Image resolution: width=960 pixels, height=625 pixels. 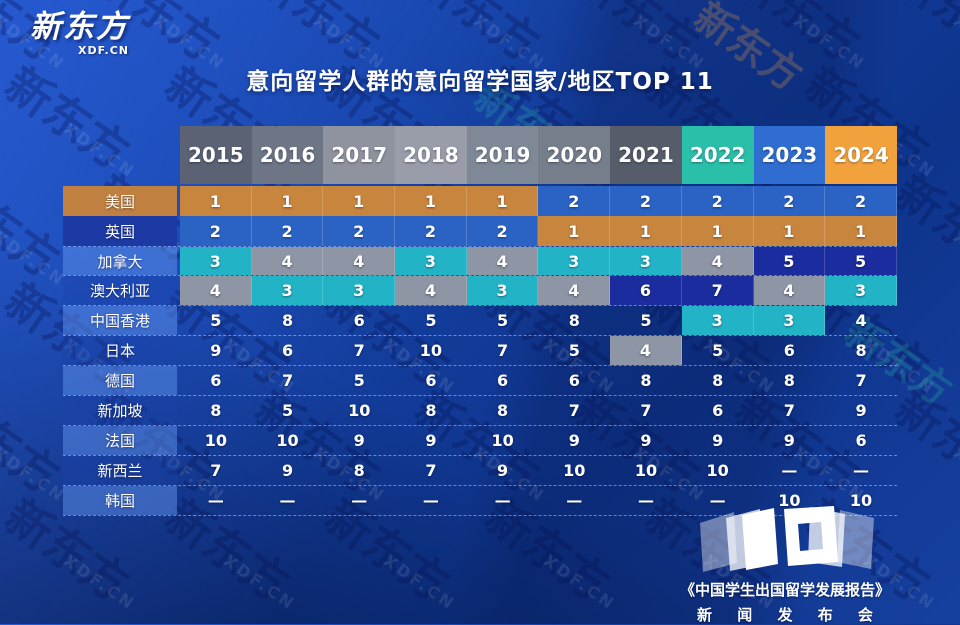 What do you see at coordinates (120, 290) in the screenshot?
I see `country-label: 澳大利亚` at bounding box center [120, 290].